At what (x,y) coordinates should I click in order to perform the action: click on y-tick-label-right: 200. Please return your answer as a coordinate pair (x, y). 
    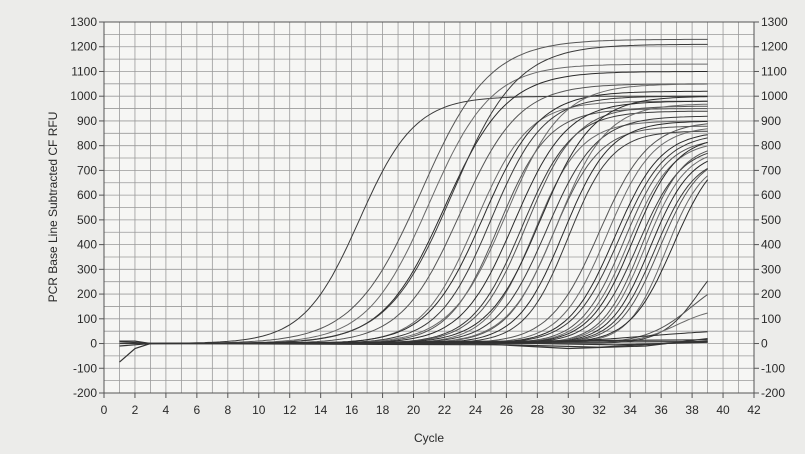
    Looking at the image, I should click on (771, 294).